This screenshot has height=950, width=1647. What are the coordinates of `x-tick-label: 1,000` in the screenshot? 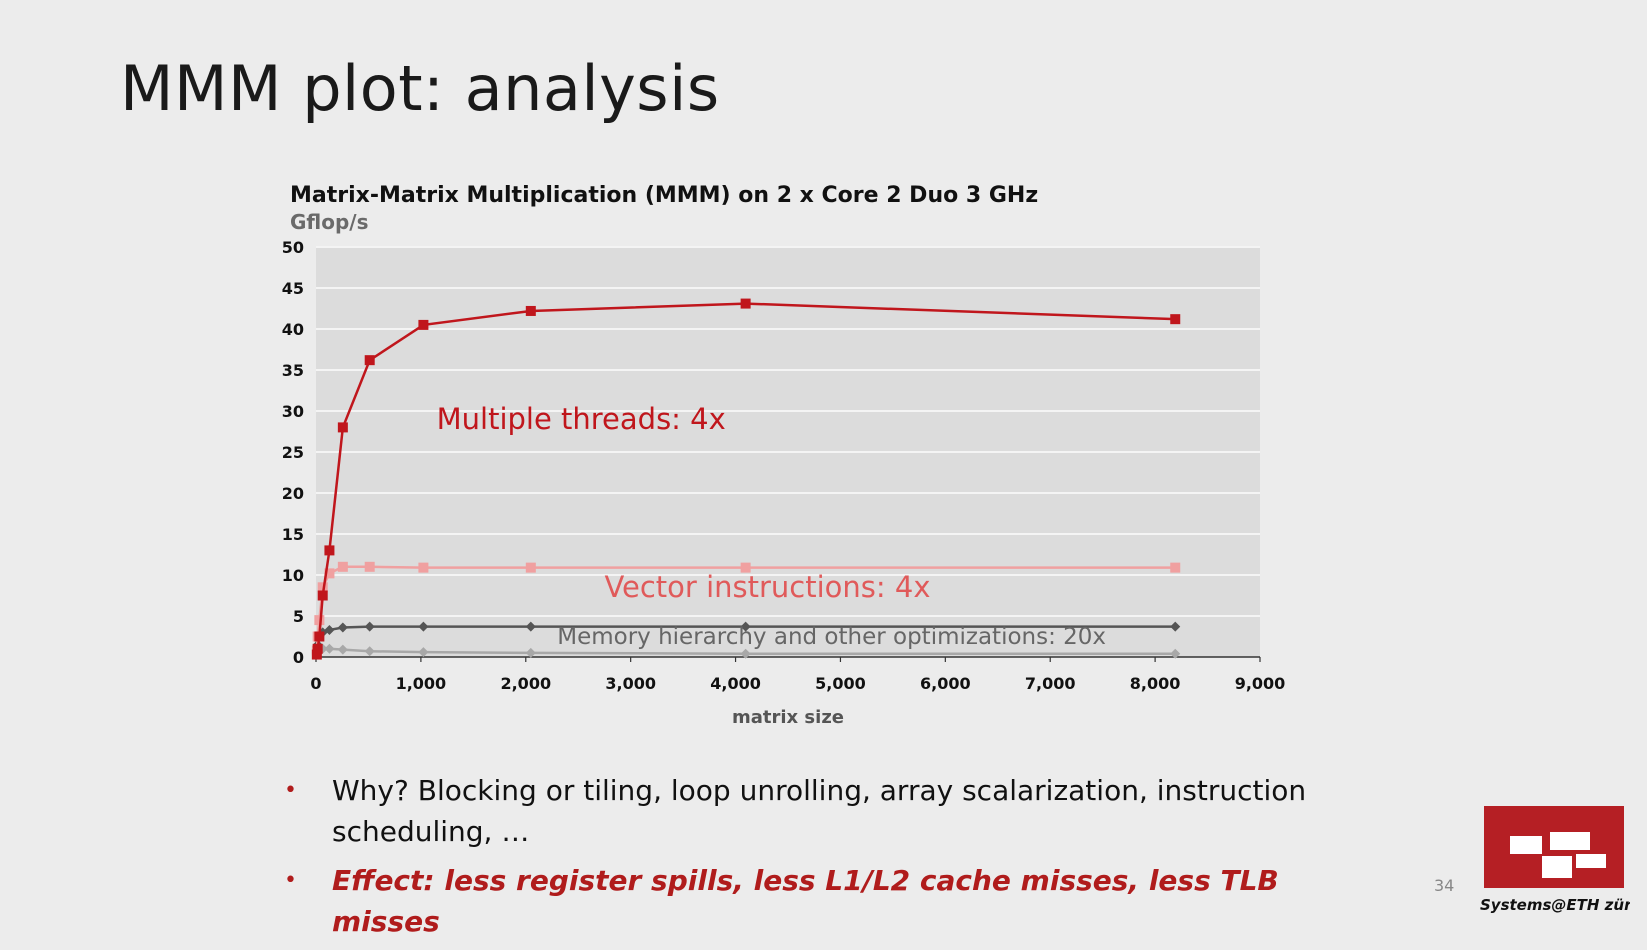 It's located at (421, 683).